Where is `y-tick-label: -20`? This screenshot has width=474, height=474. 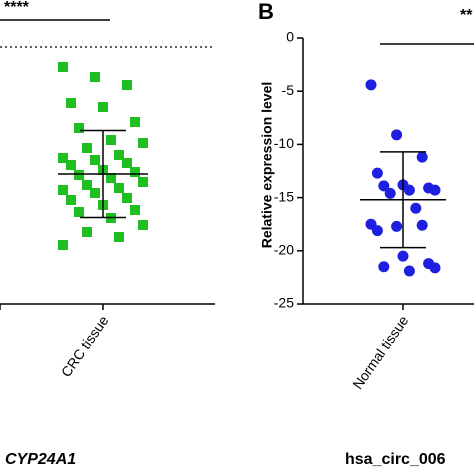
y-tick-label: -20 is located at coordinates (284, 250).